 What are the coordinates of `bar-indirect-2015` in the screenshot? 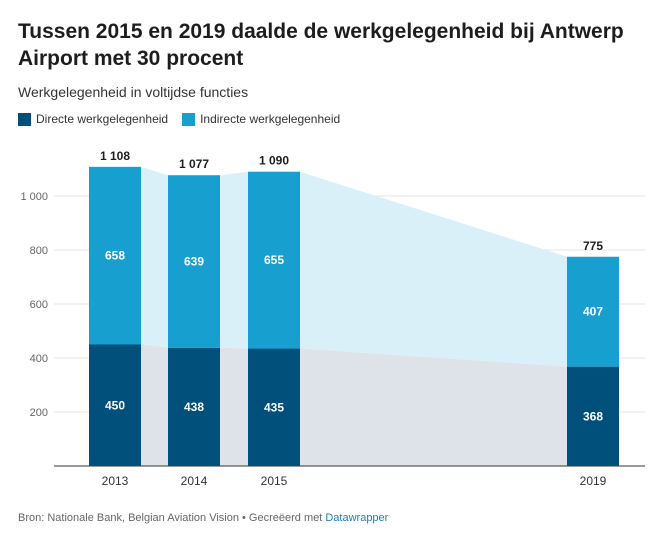 It's located at (274, 260).